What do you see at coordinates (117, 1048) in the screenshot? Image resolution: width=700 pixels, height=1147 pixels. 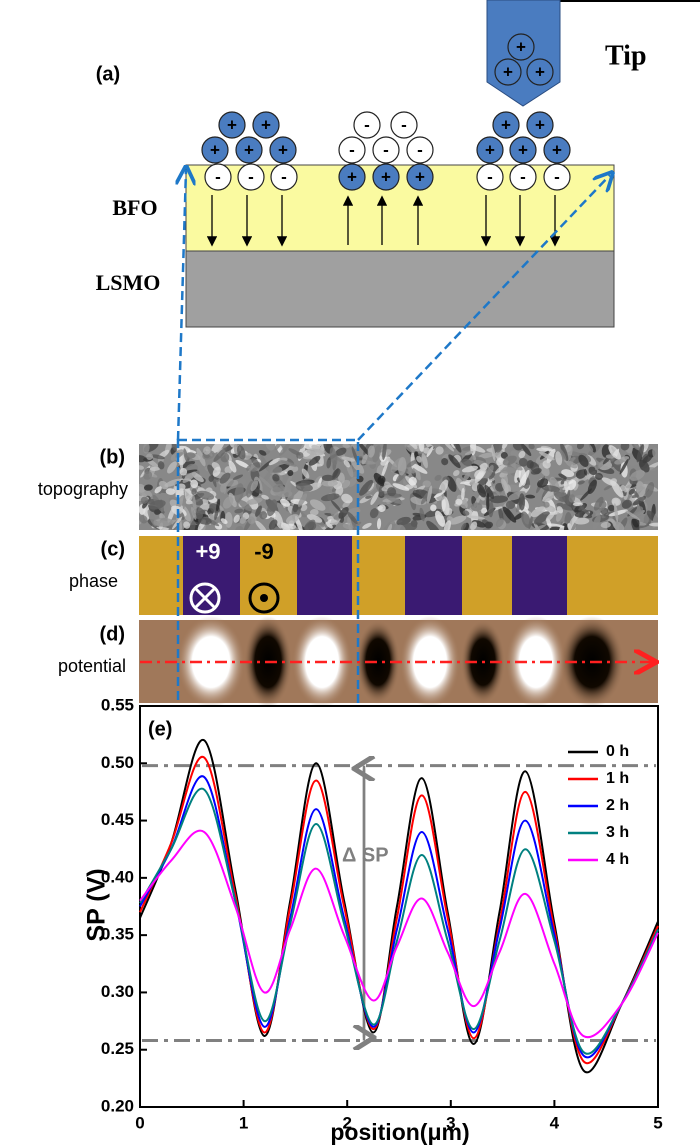 I see `y-tick-label: 0.25` at bounding box center [117, 1048].